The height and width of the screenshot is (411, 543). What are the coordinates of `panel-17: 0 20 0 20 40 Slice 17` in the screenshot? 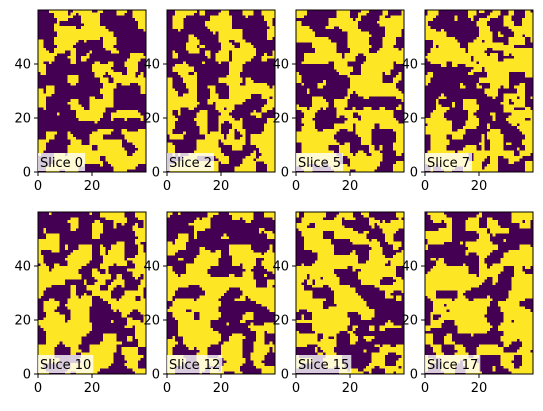 It's located at (467, 303).